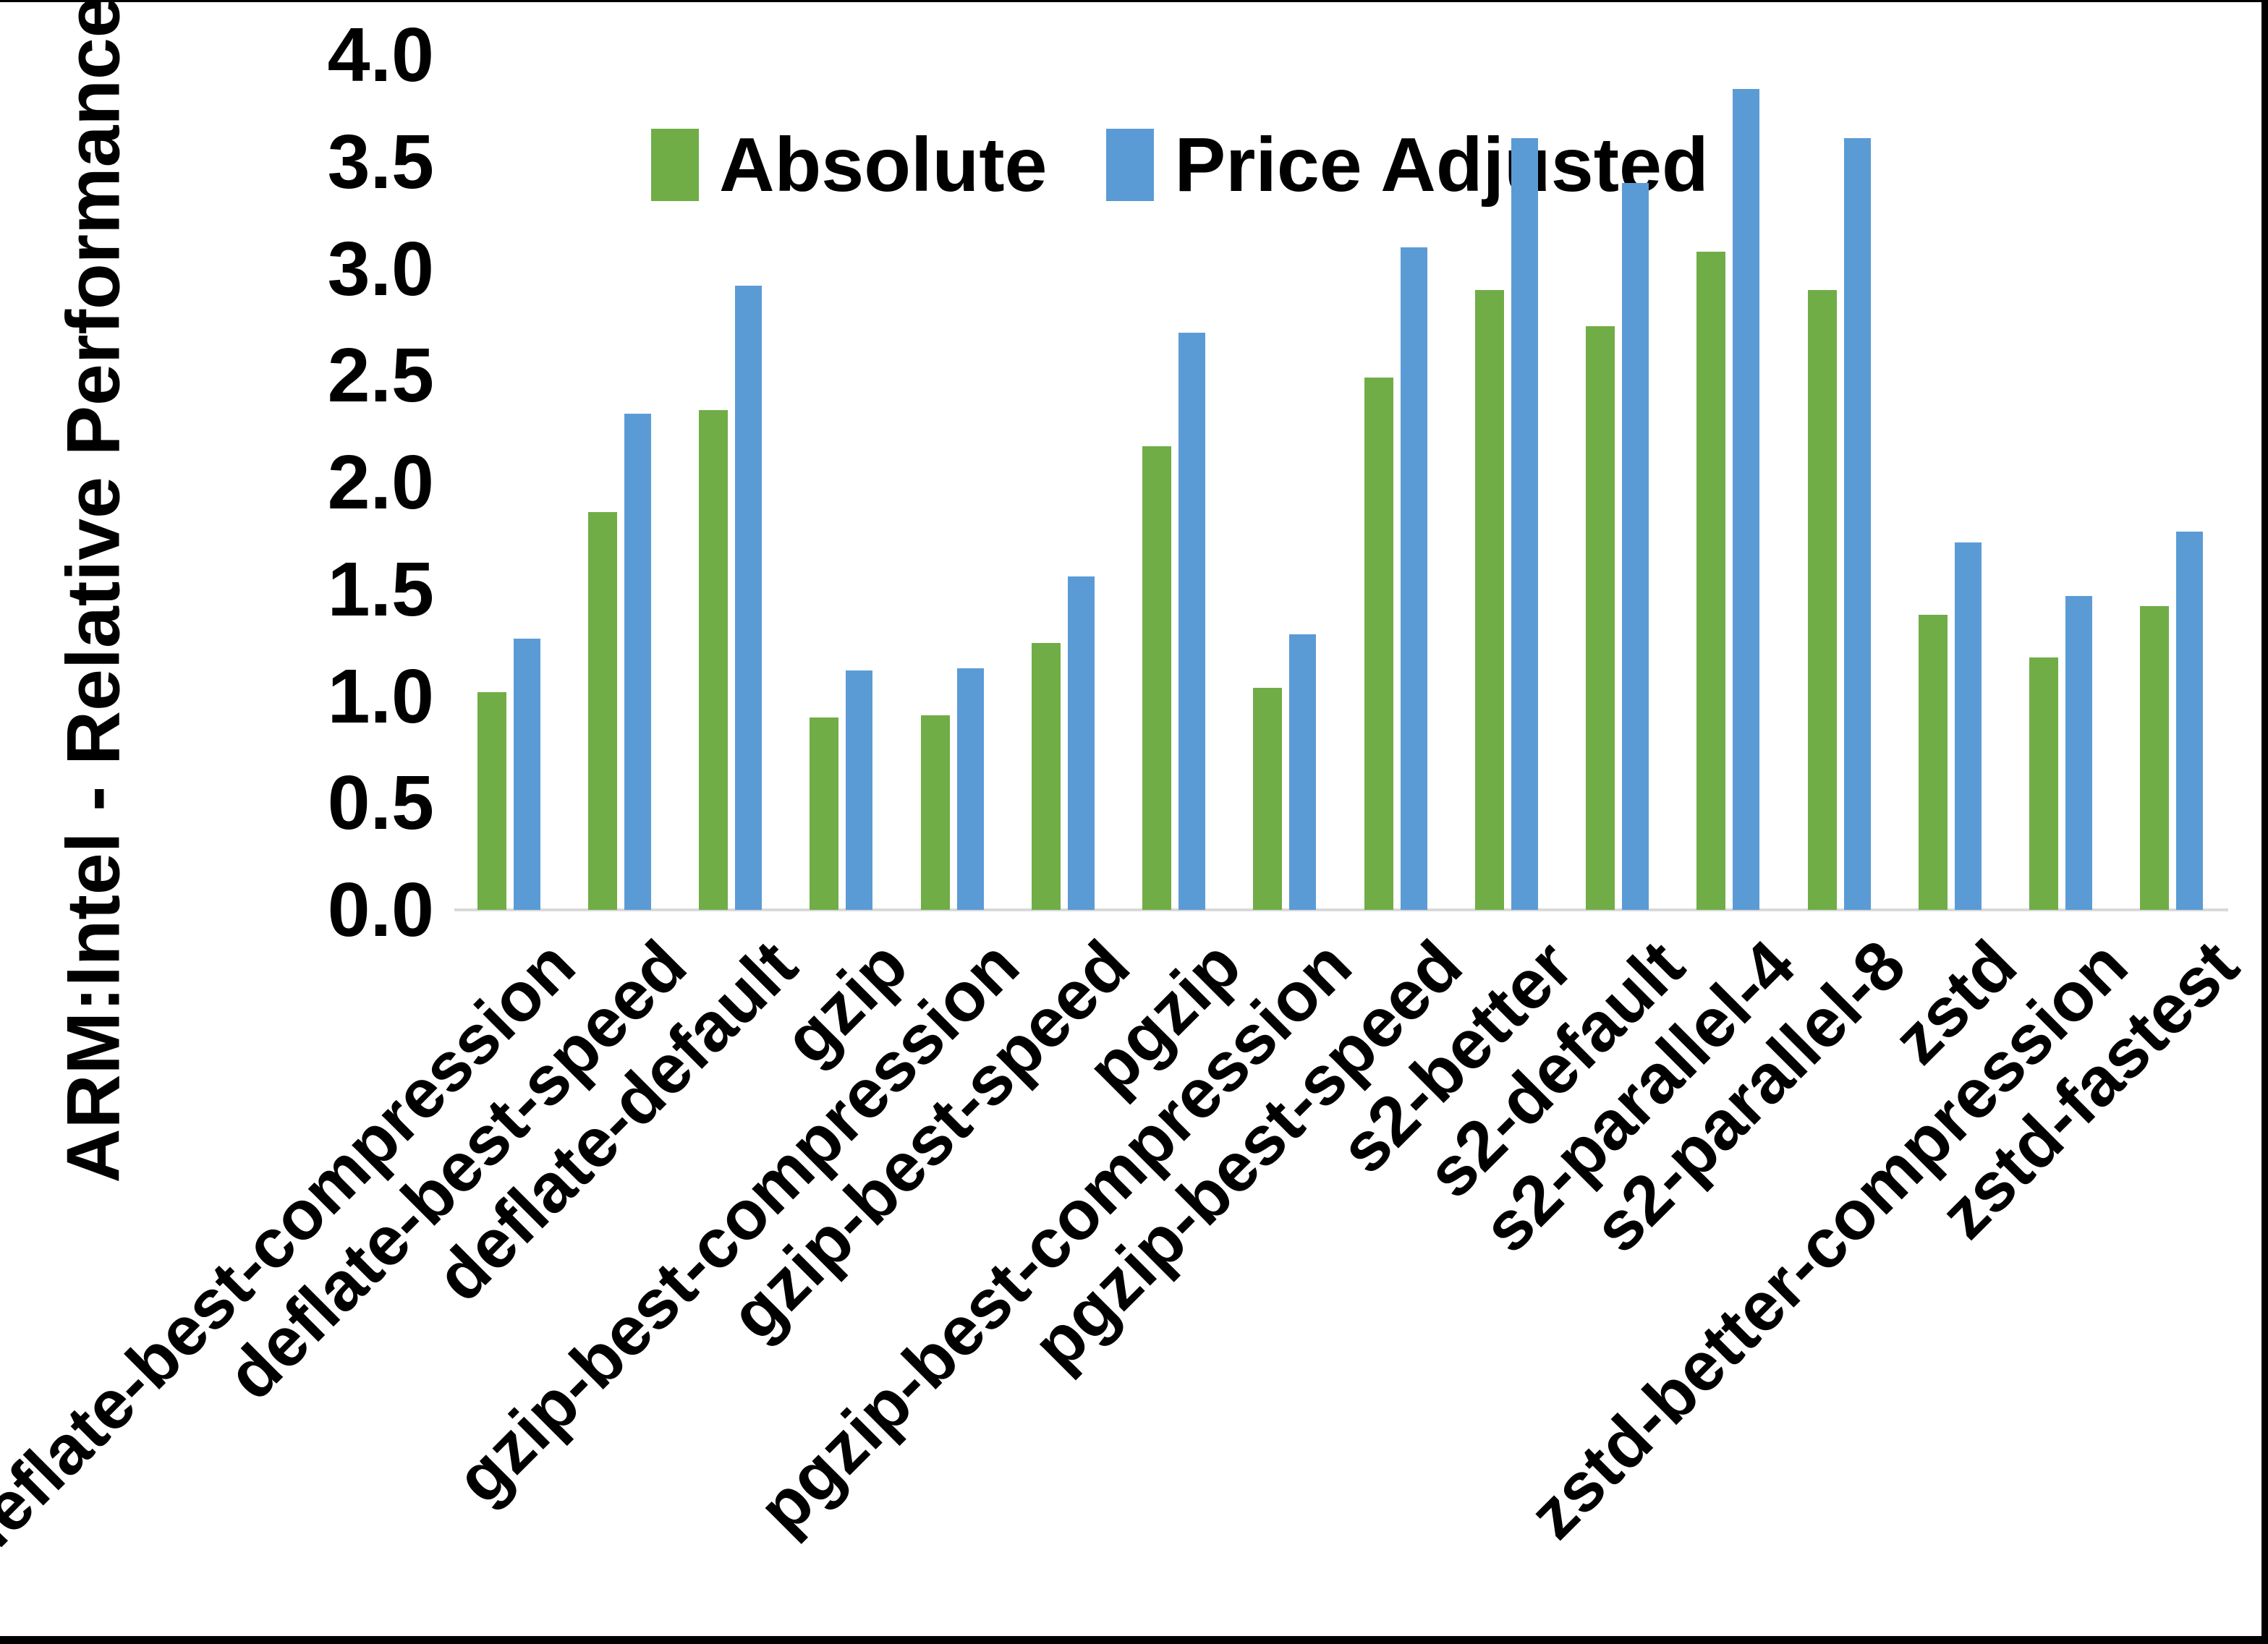  I want to click on bar-absolute-deflate-best-speed, so click(602, 711).